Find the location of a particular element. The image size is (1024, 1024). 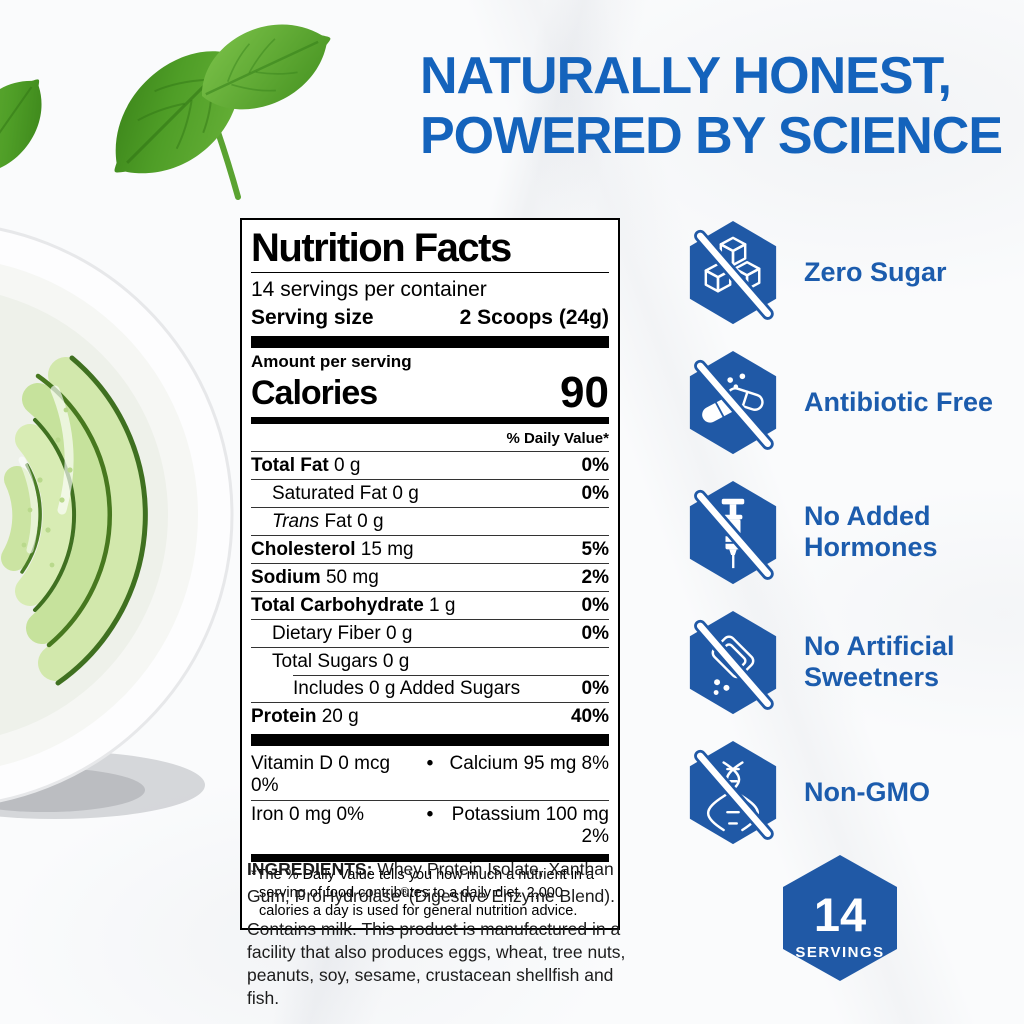

ingredients-part2: (Digestive Enzyme Blend). is located at coordinates (511, 895).